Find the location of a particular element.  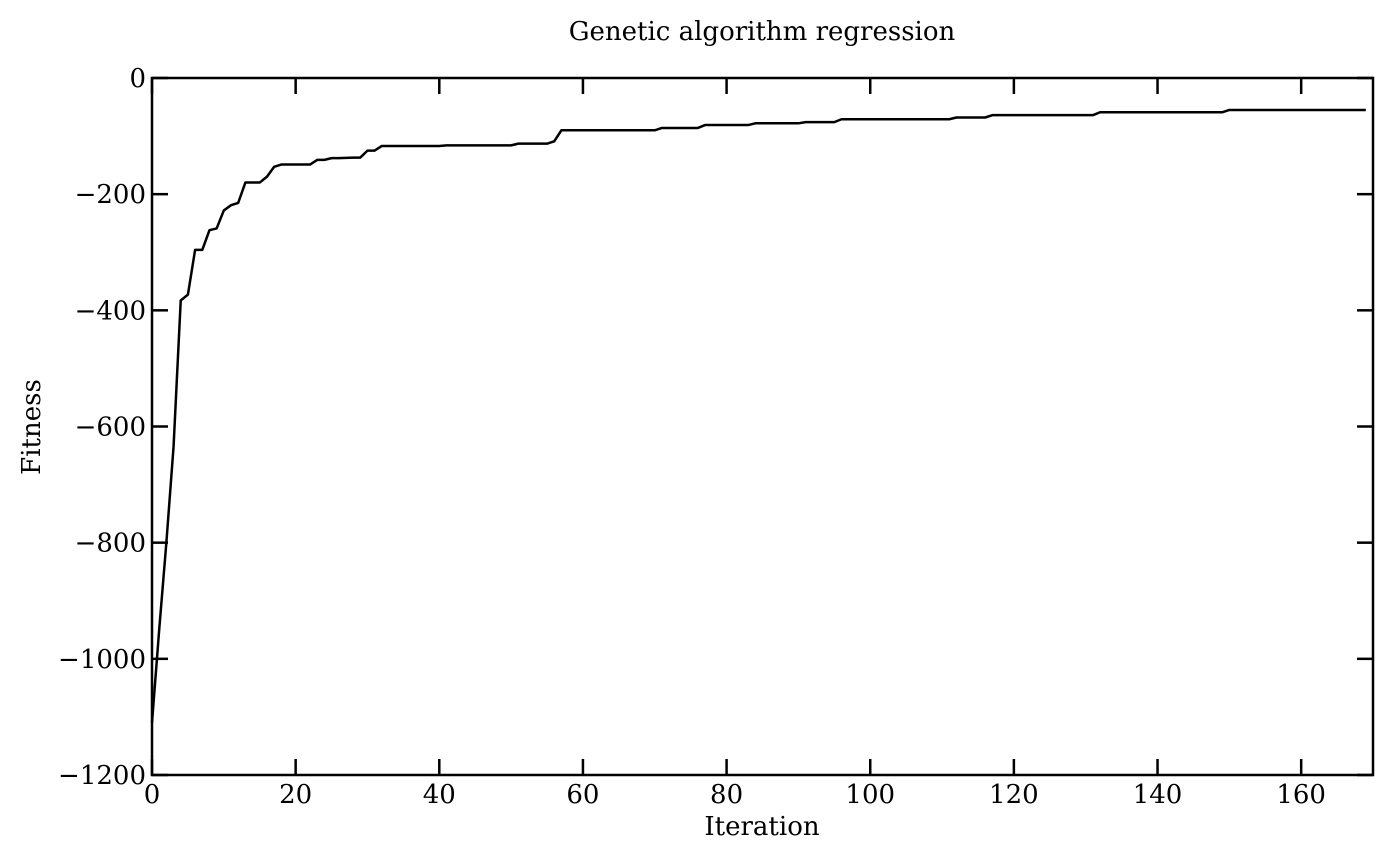

x-tick-label: 100 is located at coordinates (870, 795).